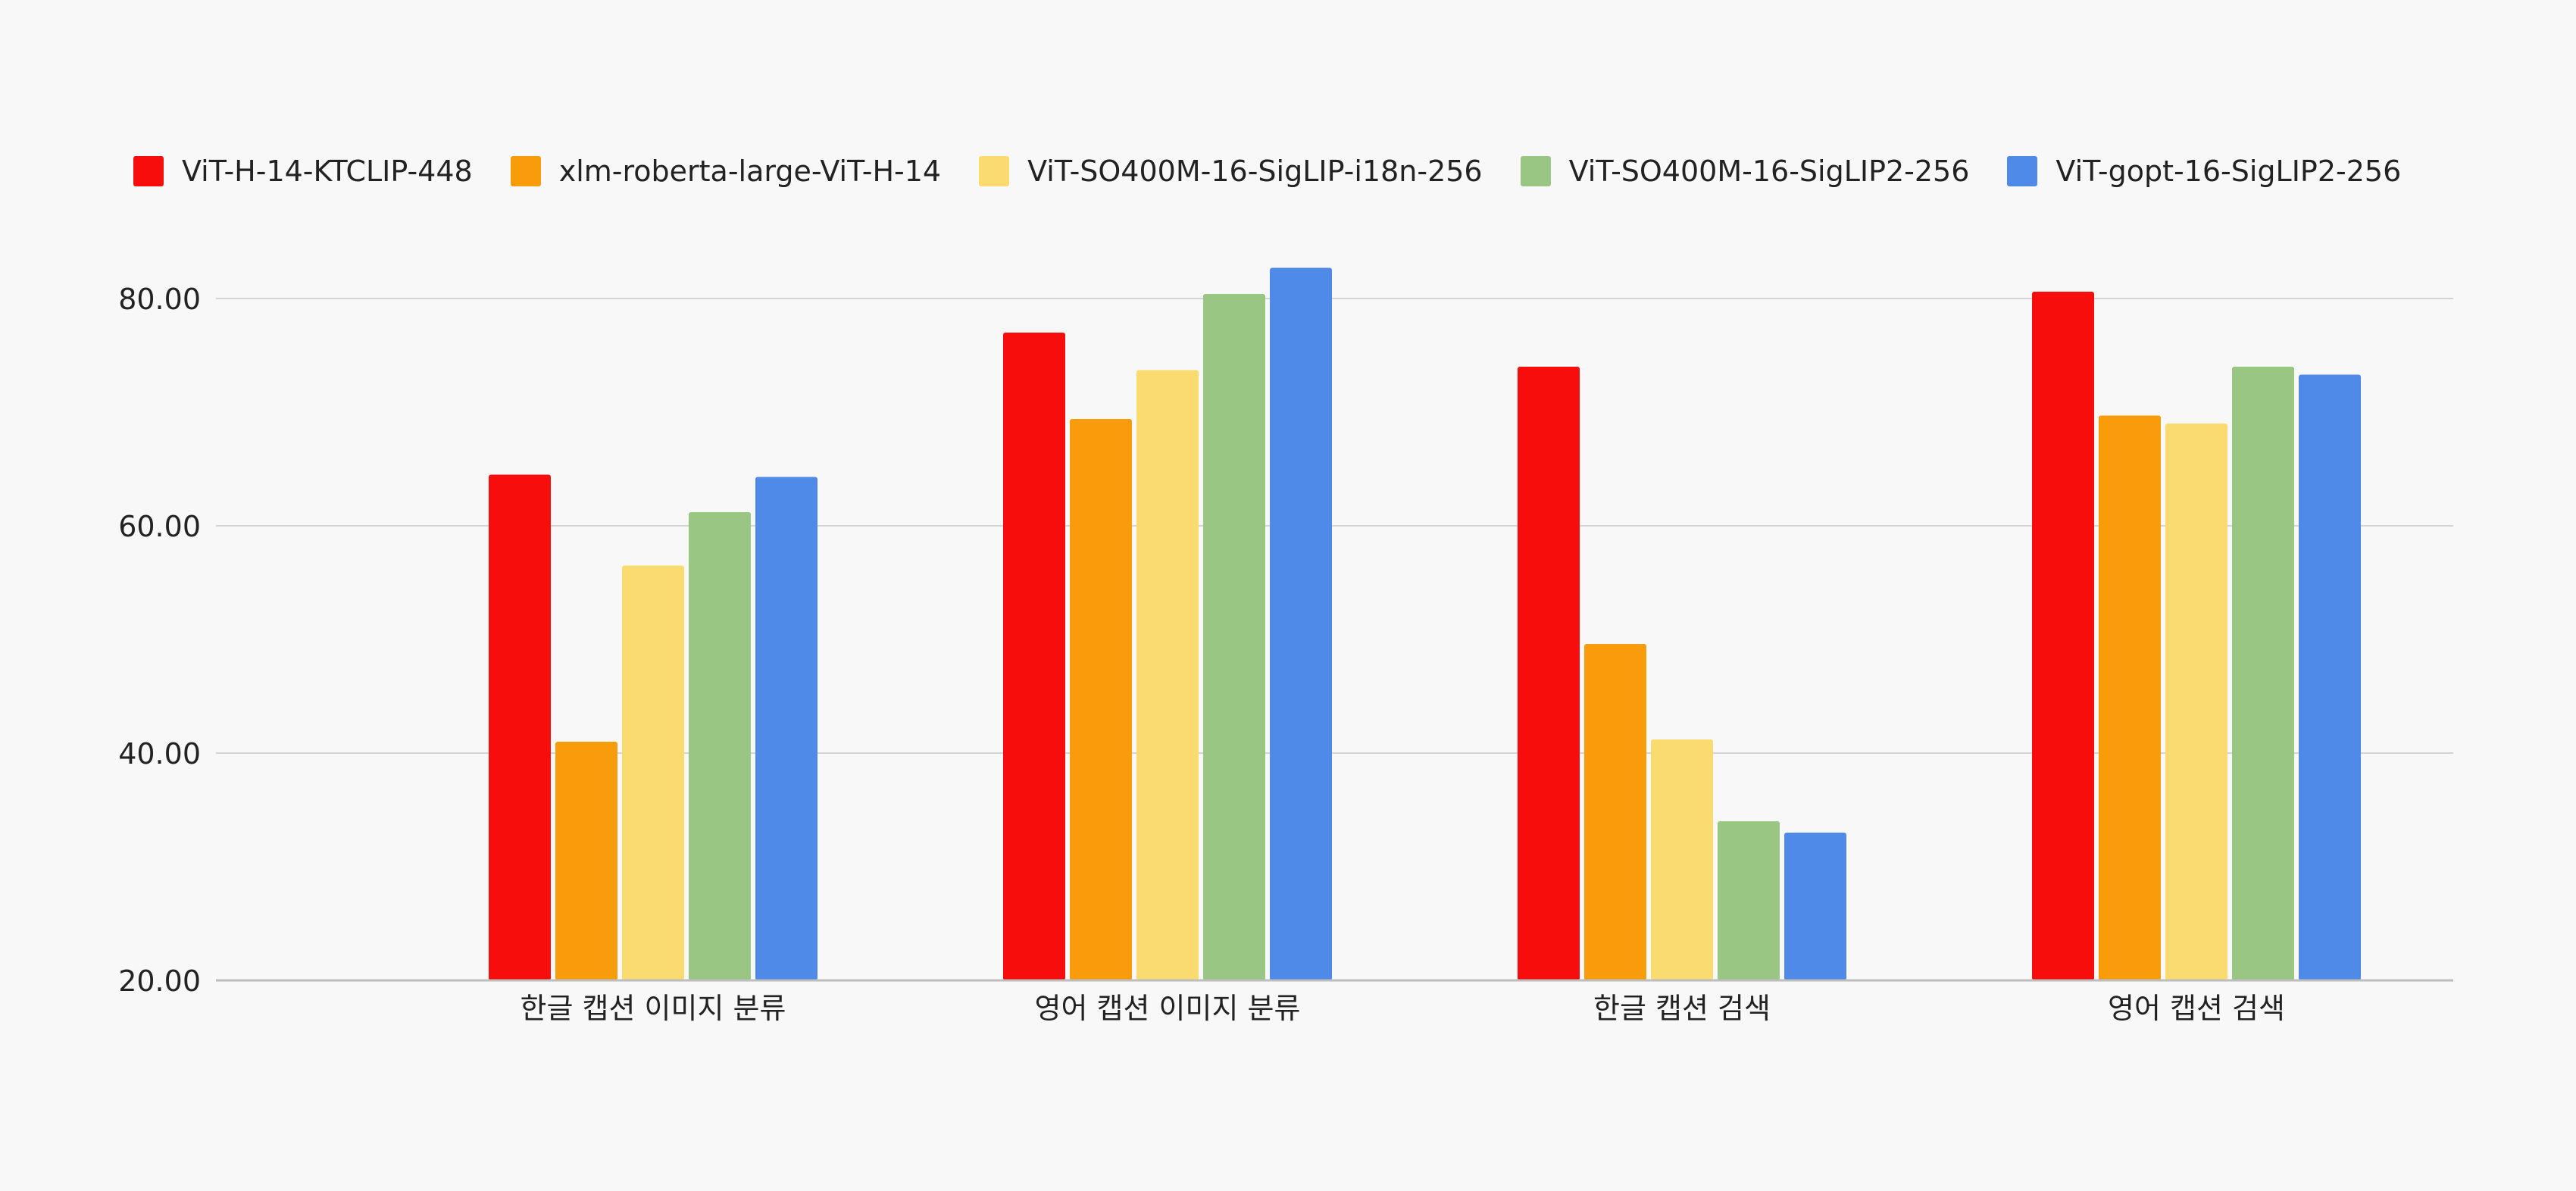 This screenshot has height=1191, width=2576. What do you see at coordinates (160, 981) in the screenshot?
I see `y-tick-label: 20.00` at bounding box center [160, 981].